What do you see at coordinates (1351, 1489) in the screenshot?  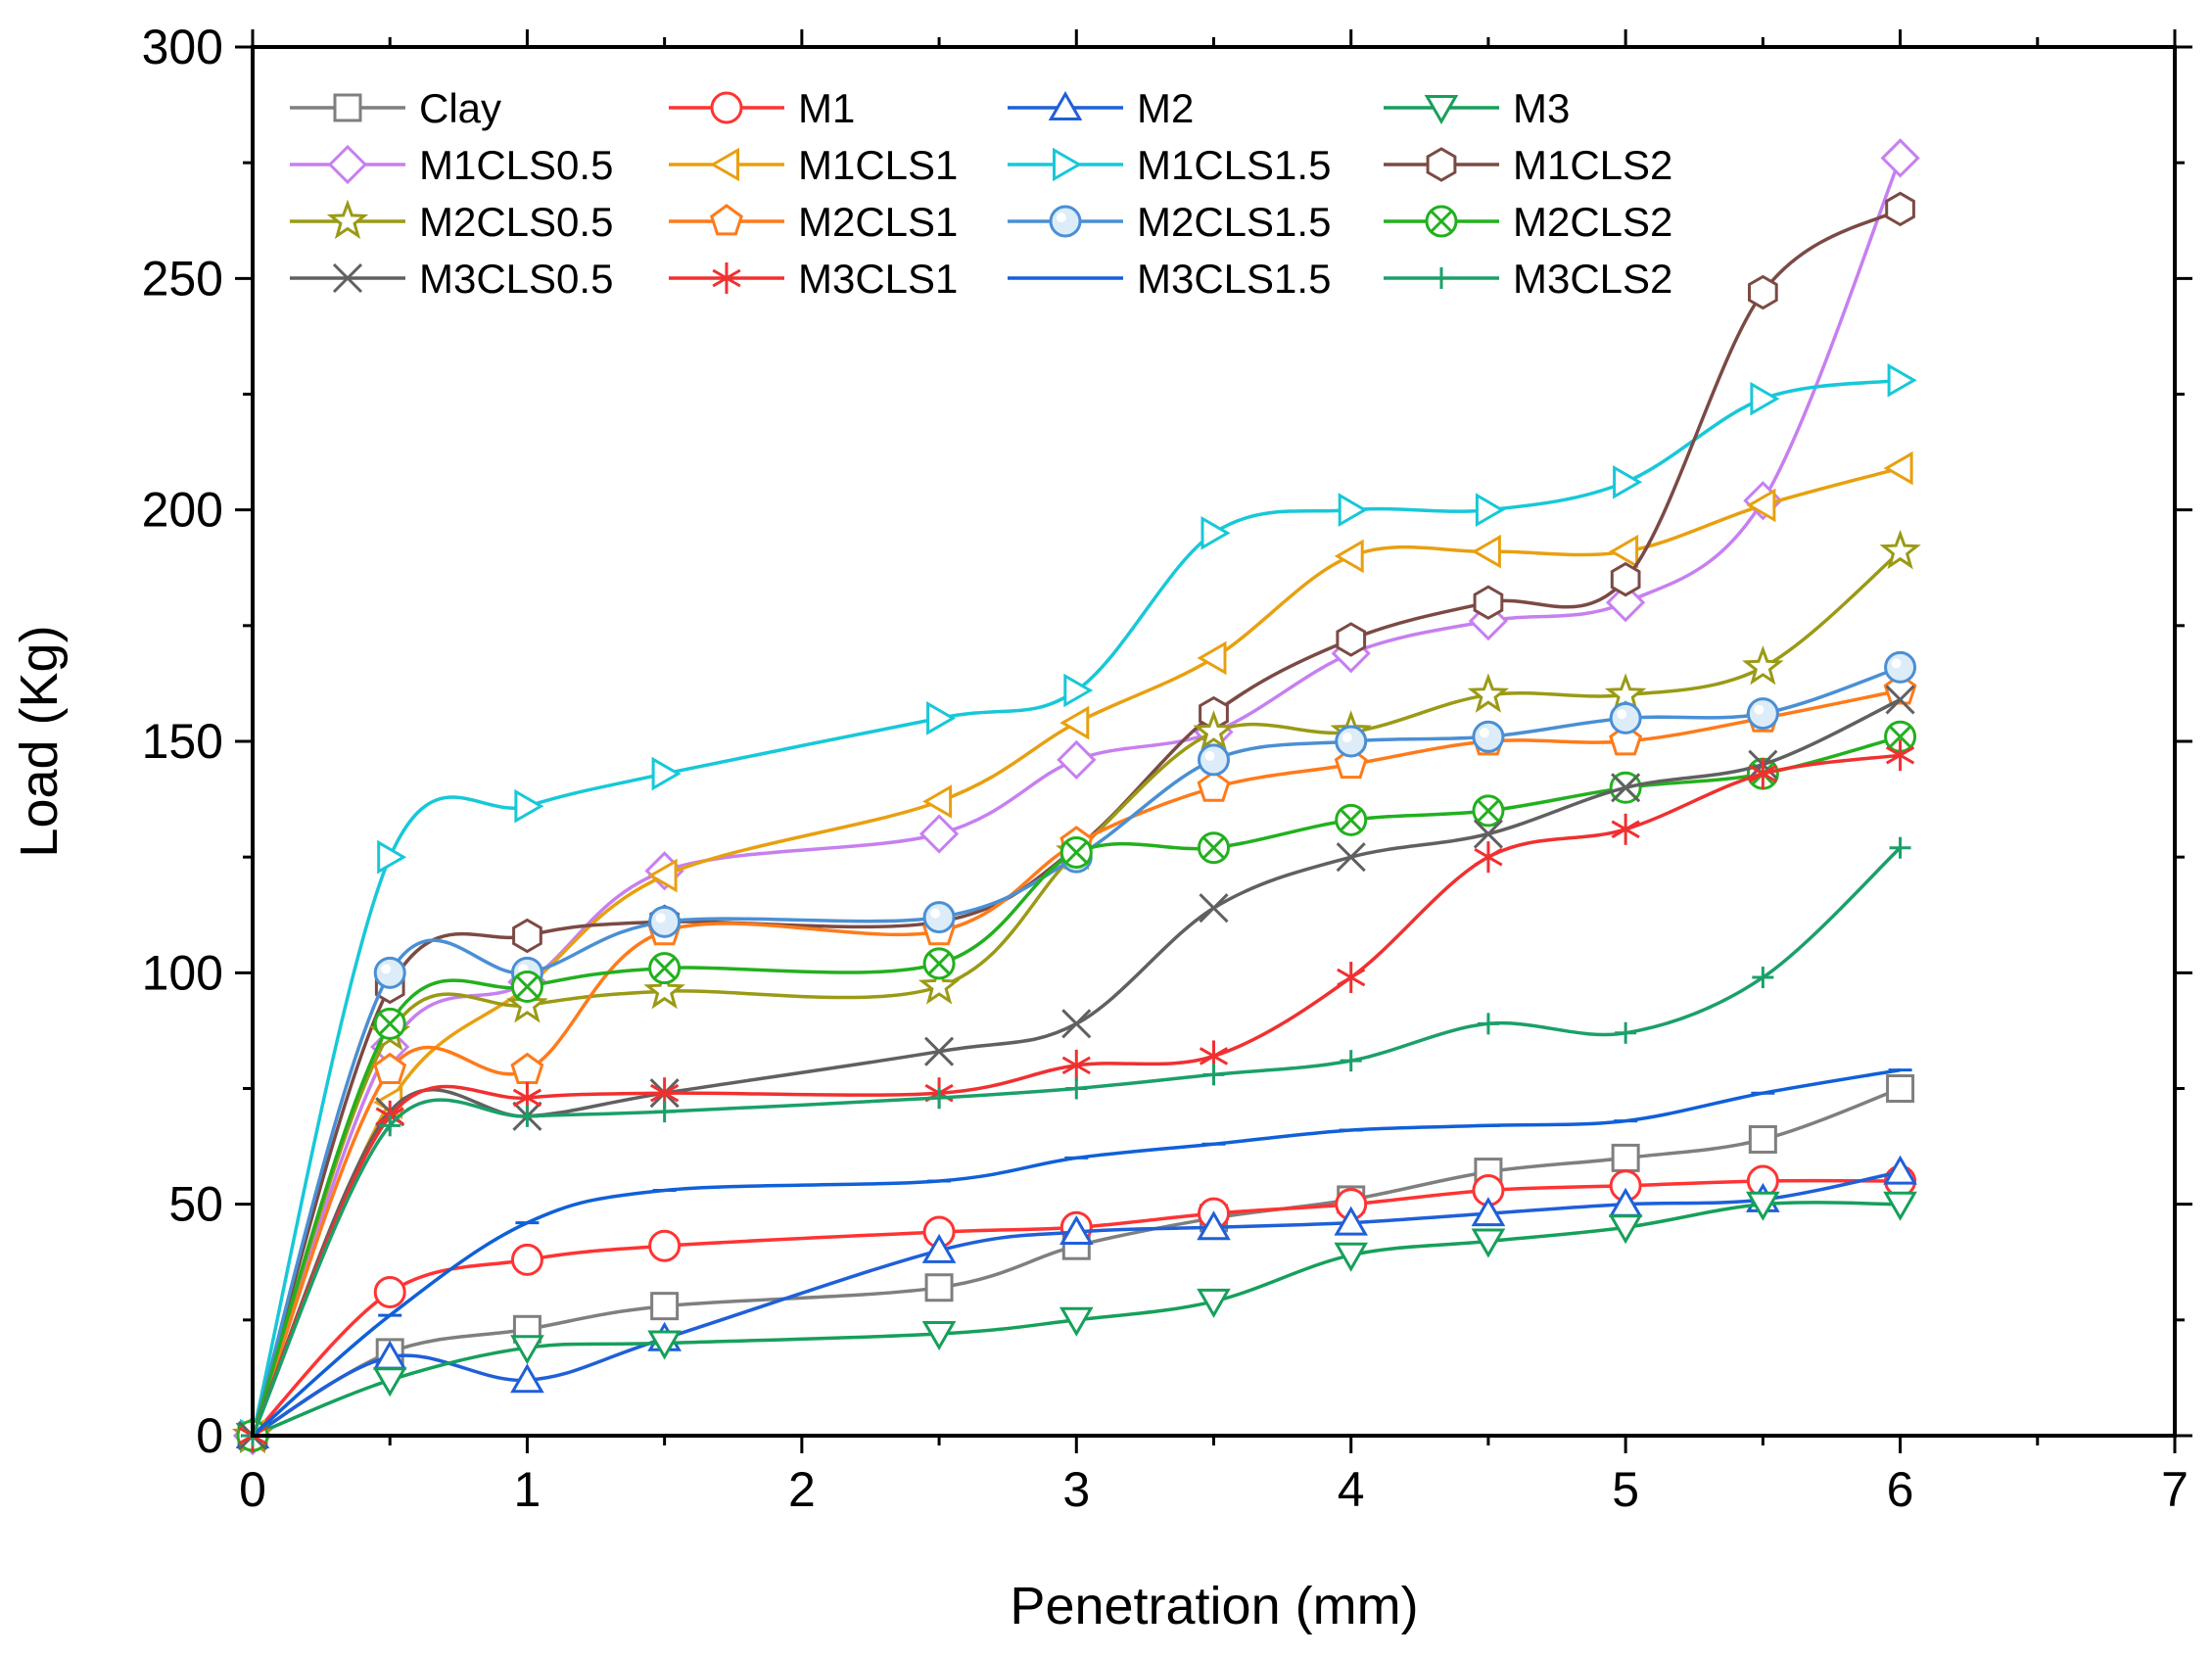 I see `x-tick-label: 4` at bounding box center [1351, 1489].